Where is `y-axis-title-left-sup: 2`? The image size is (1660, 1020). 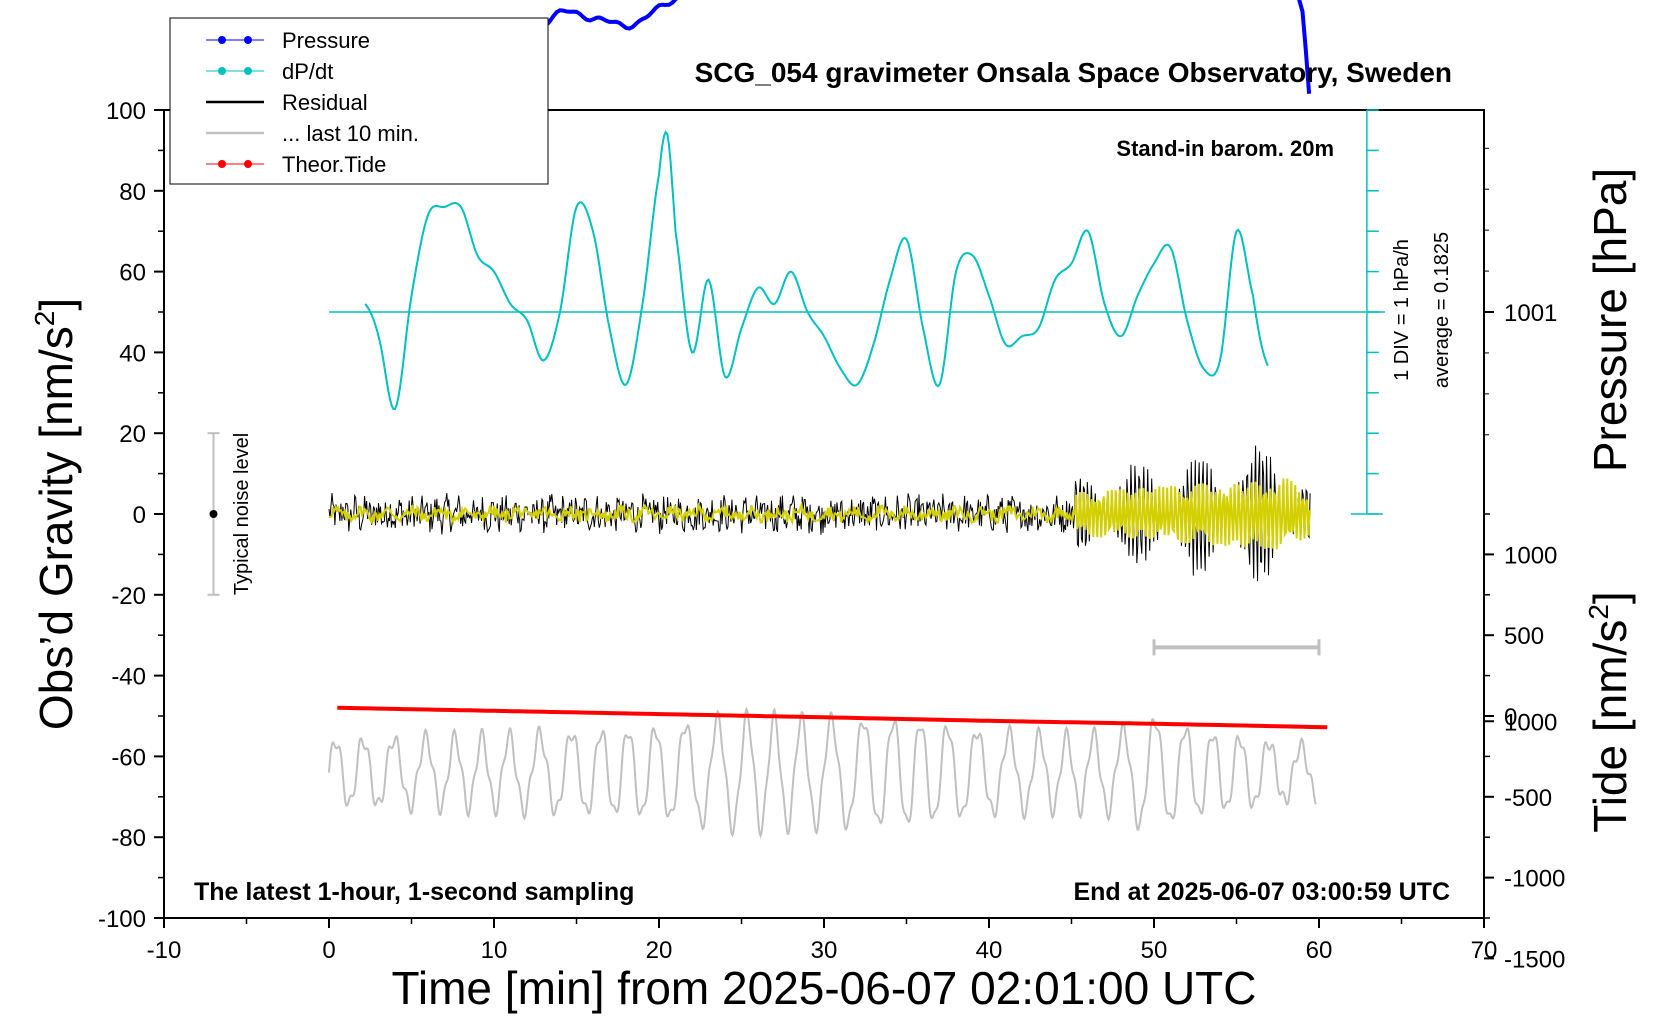
y-axis-title-left-sup: 2 is located at coordinates (44, 319).